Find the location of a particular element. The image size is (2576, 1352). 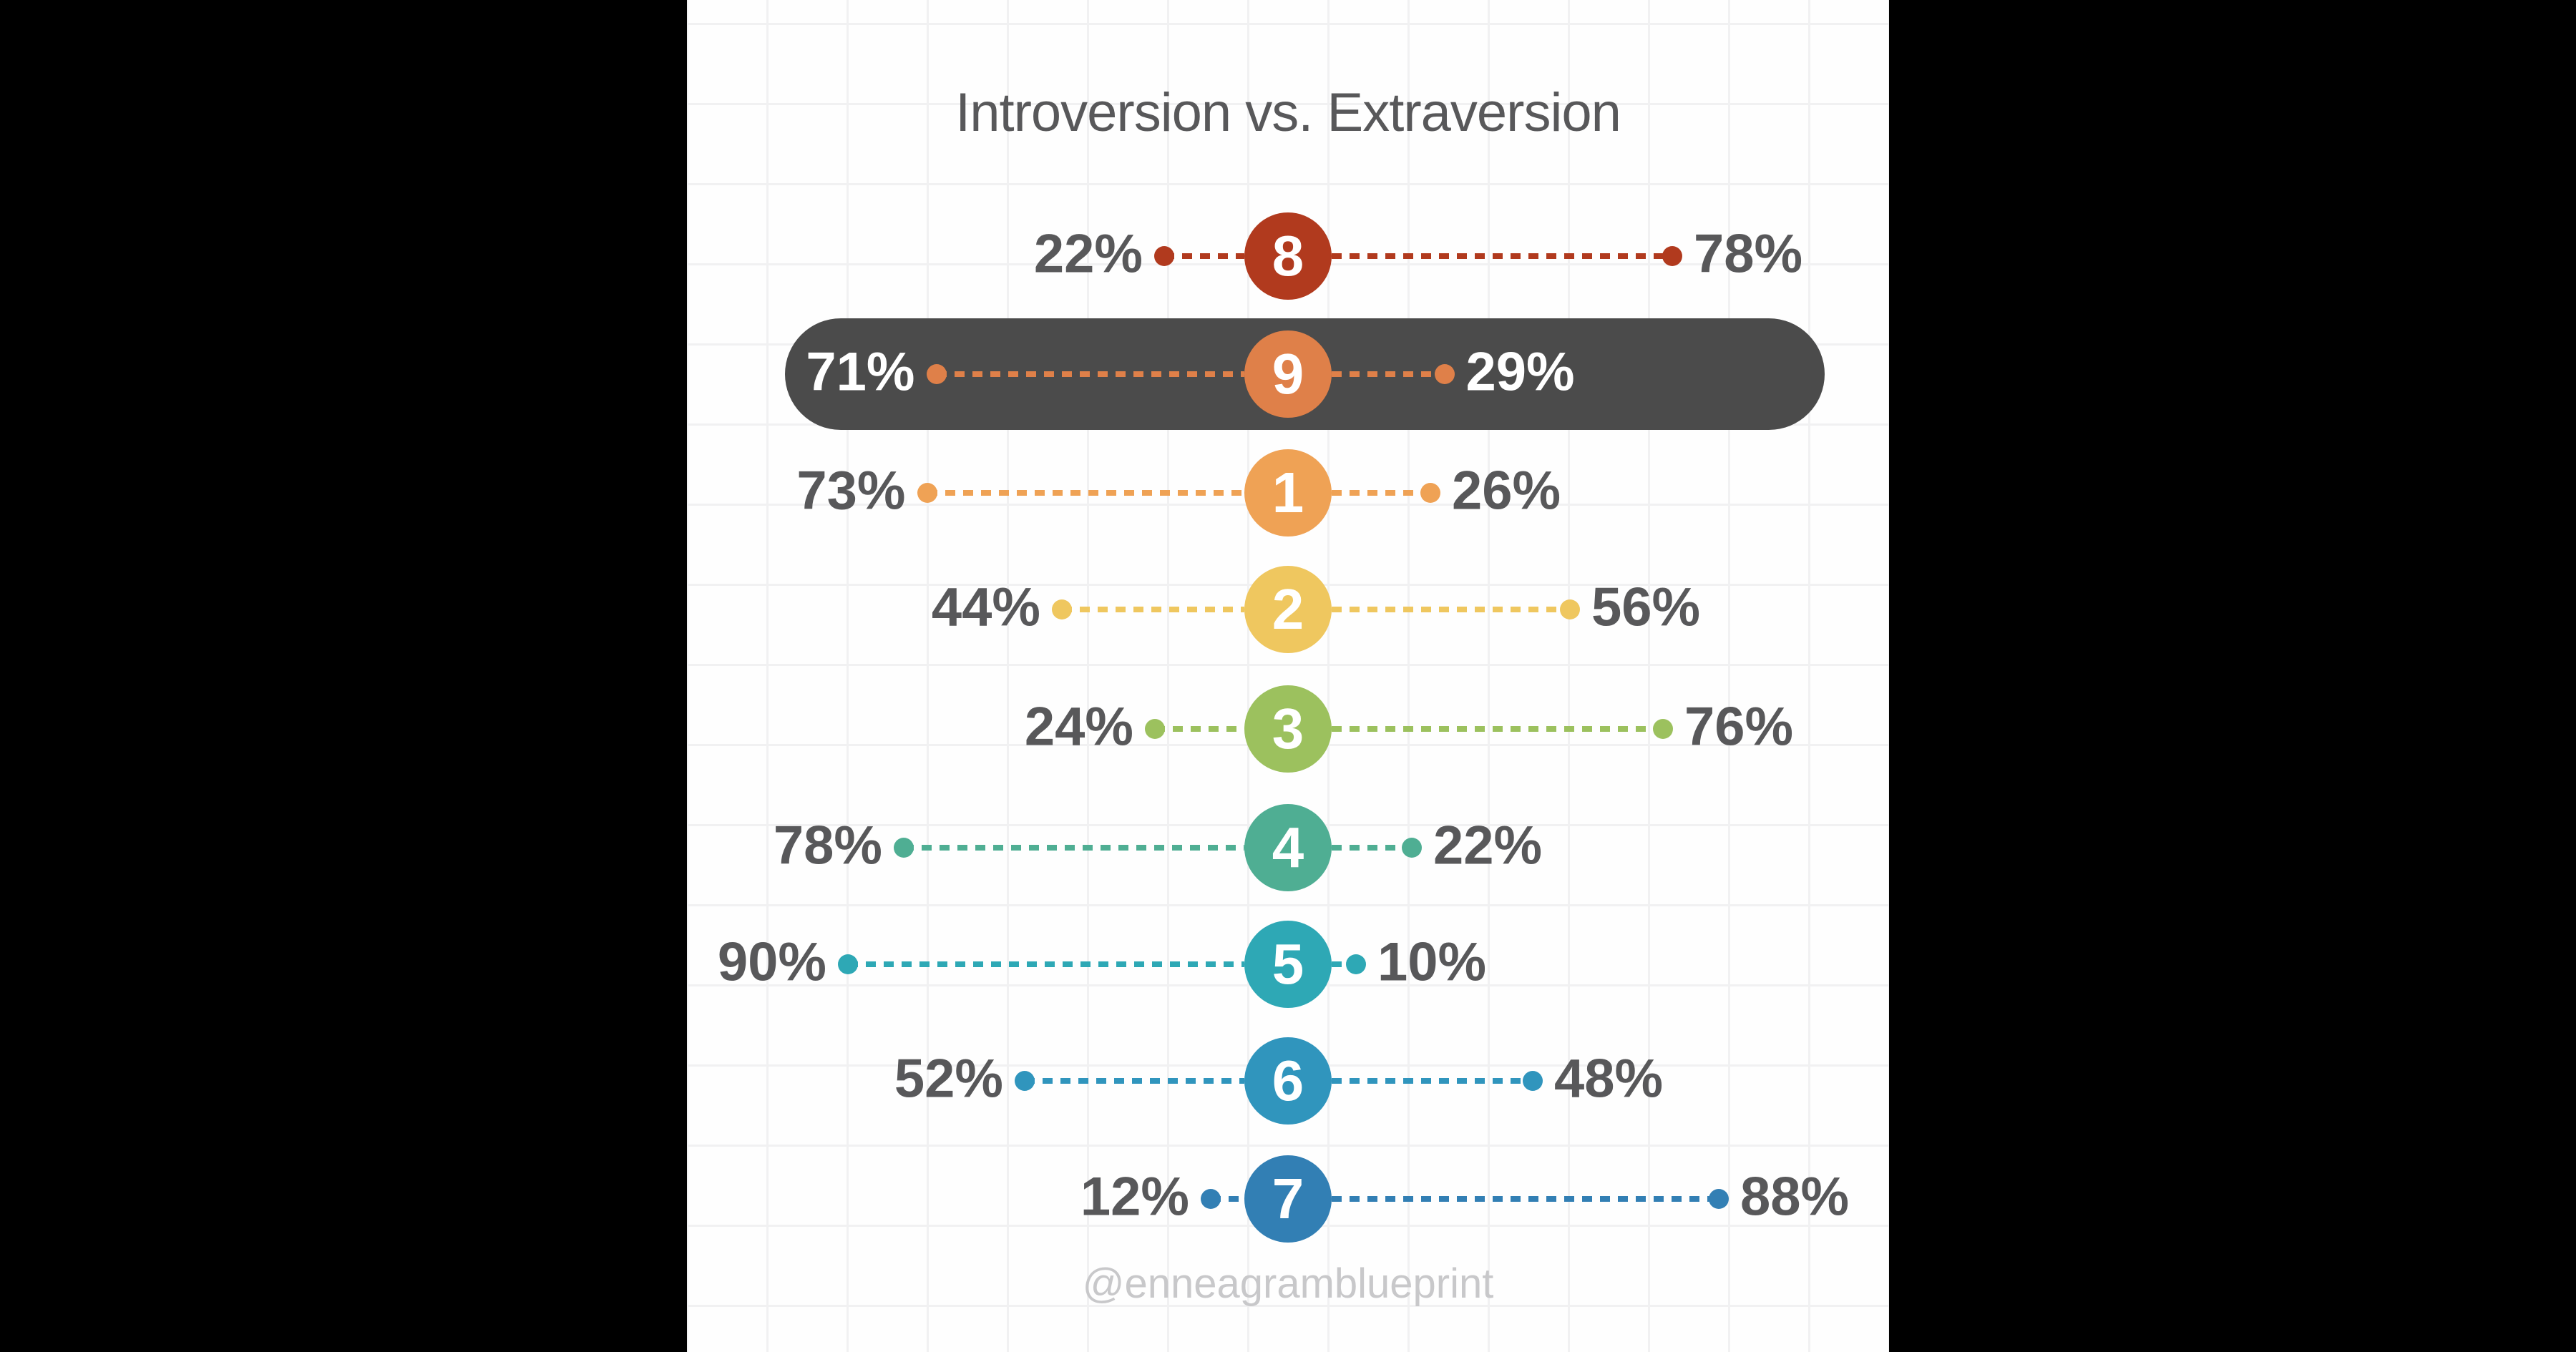

type-circle-1: 1 is located at coordinates (1288, 493).